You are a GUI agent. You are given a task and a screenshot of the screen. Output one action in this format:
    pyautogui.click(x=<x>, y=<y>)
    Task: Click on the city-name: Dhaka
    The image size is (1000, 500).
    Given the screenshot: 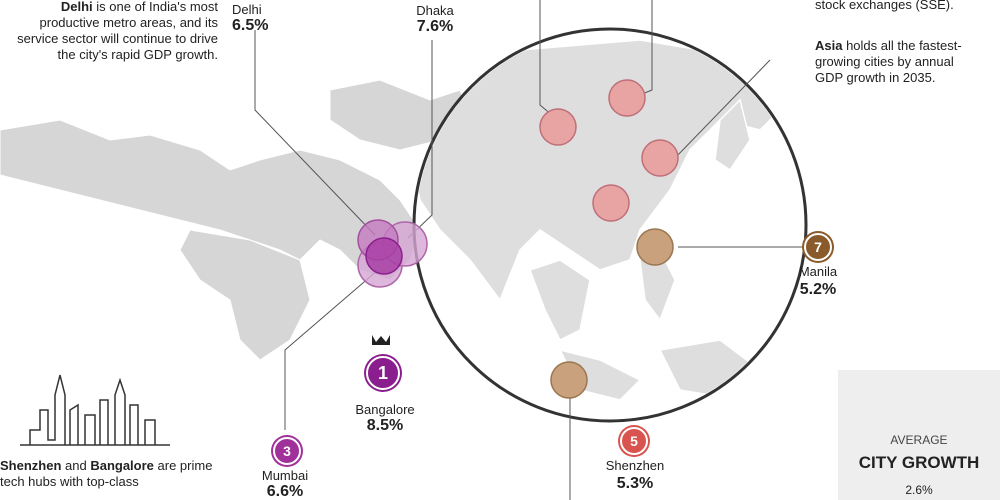 What is the action you would take?
    pyautogui.click(x=435, y=10)
    